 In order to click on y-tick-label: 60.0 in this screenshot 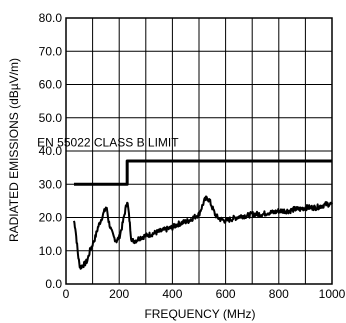, I will do `click(51, 85)`.